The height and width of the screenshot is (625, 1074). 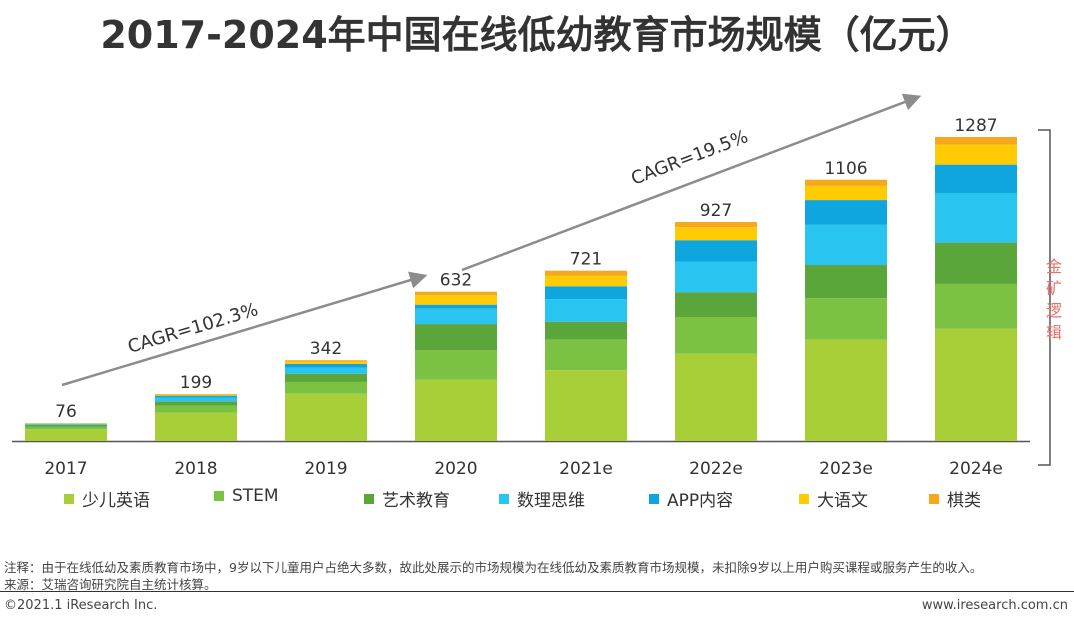 I want to click on legend-label: APP内容, so click(x=700, y=501).